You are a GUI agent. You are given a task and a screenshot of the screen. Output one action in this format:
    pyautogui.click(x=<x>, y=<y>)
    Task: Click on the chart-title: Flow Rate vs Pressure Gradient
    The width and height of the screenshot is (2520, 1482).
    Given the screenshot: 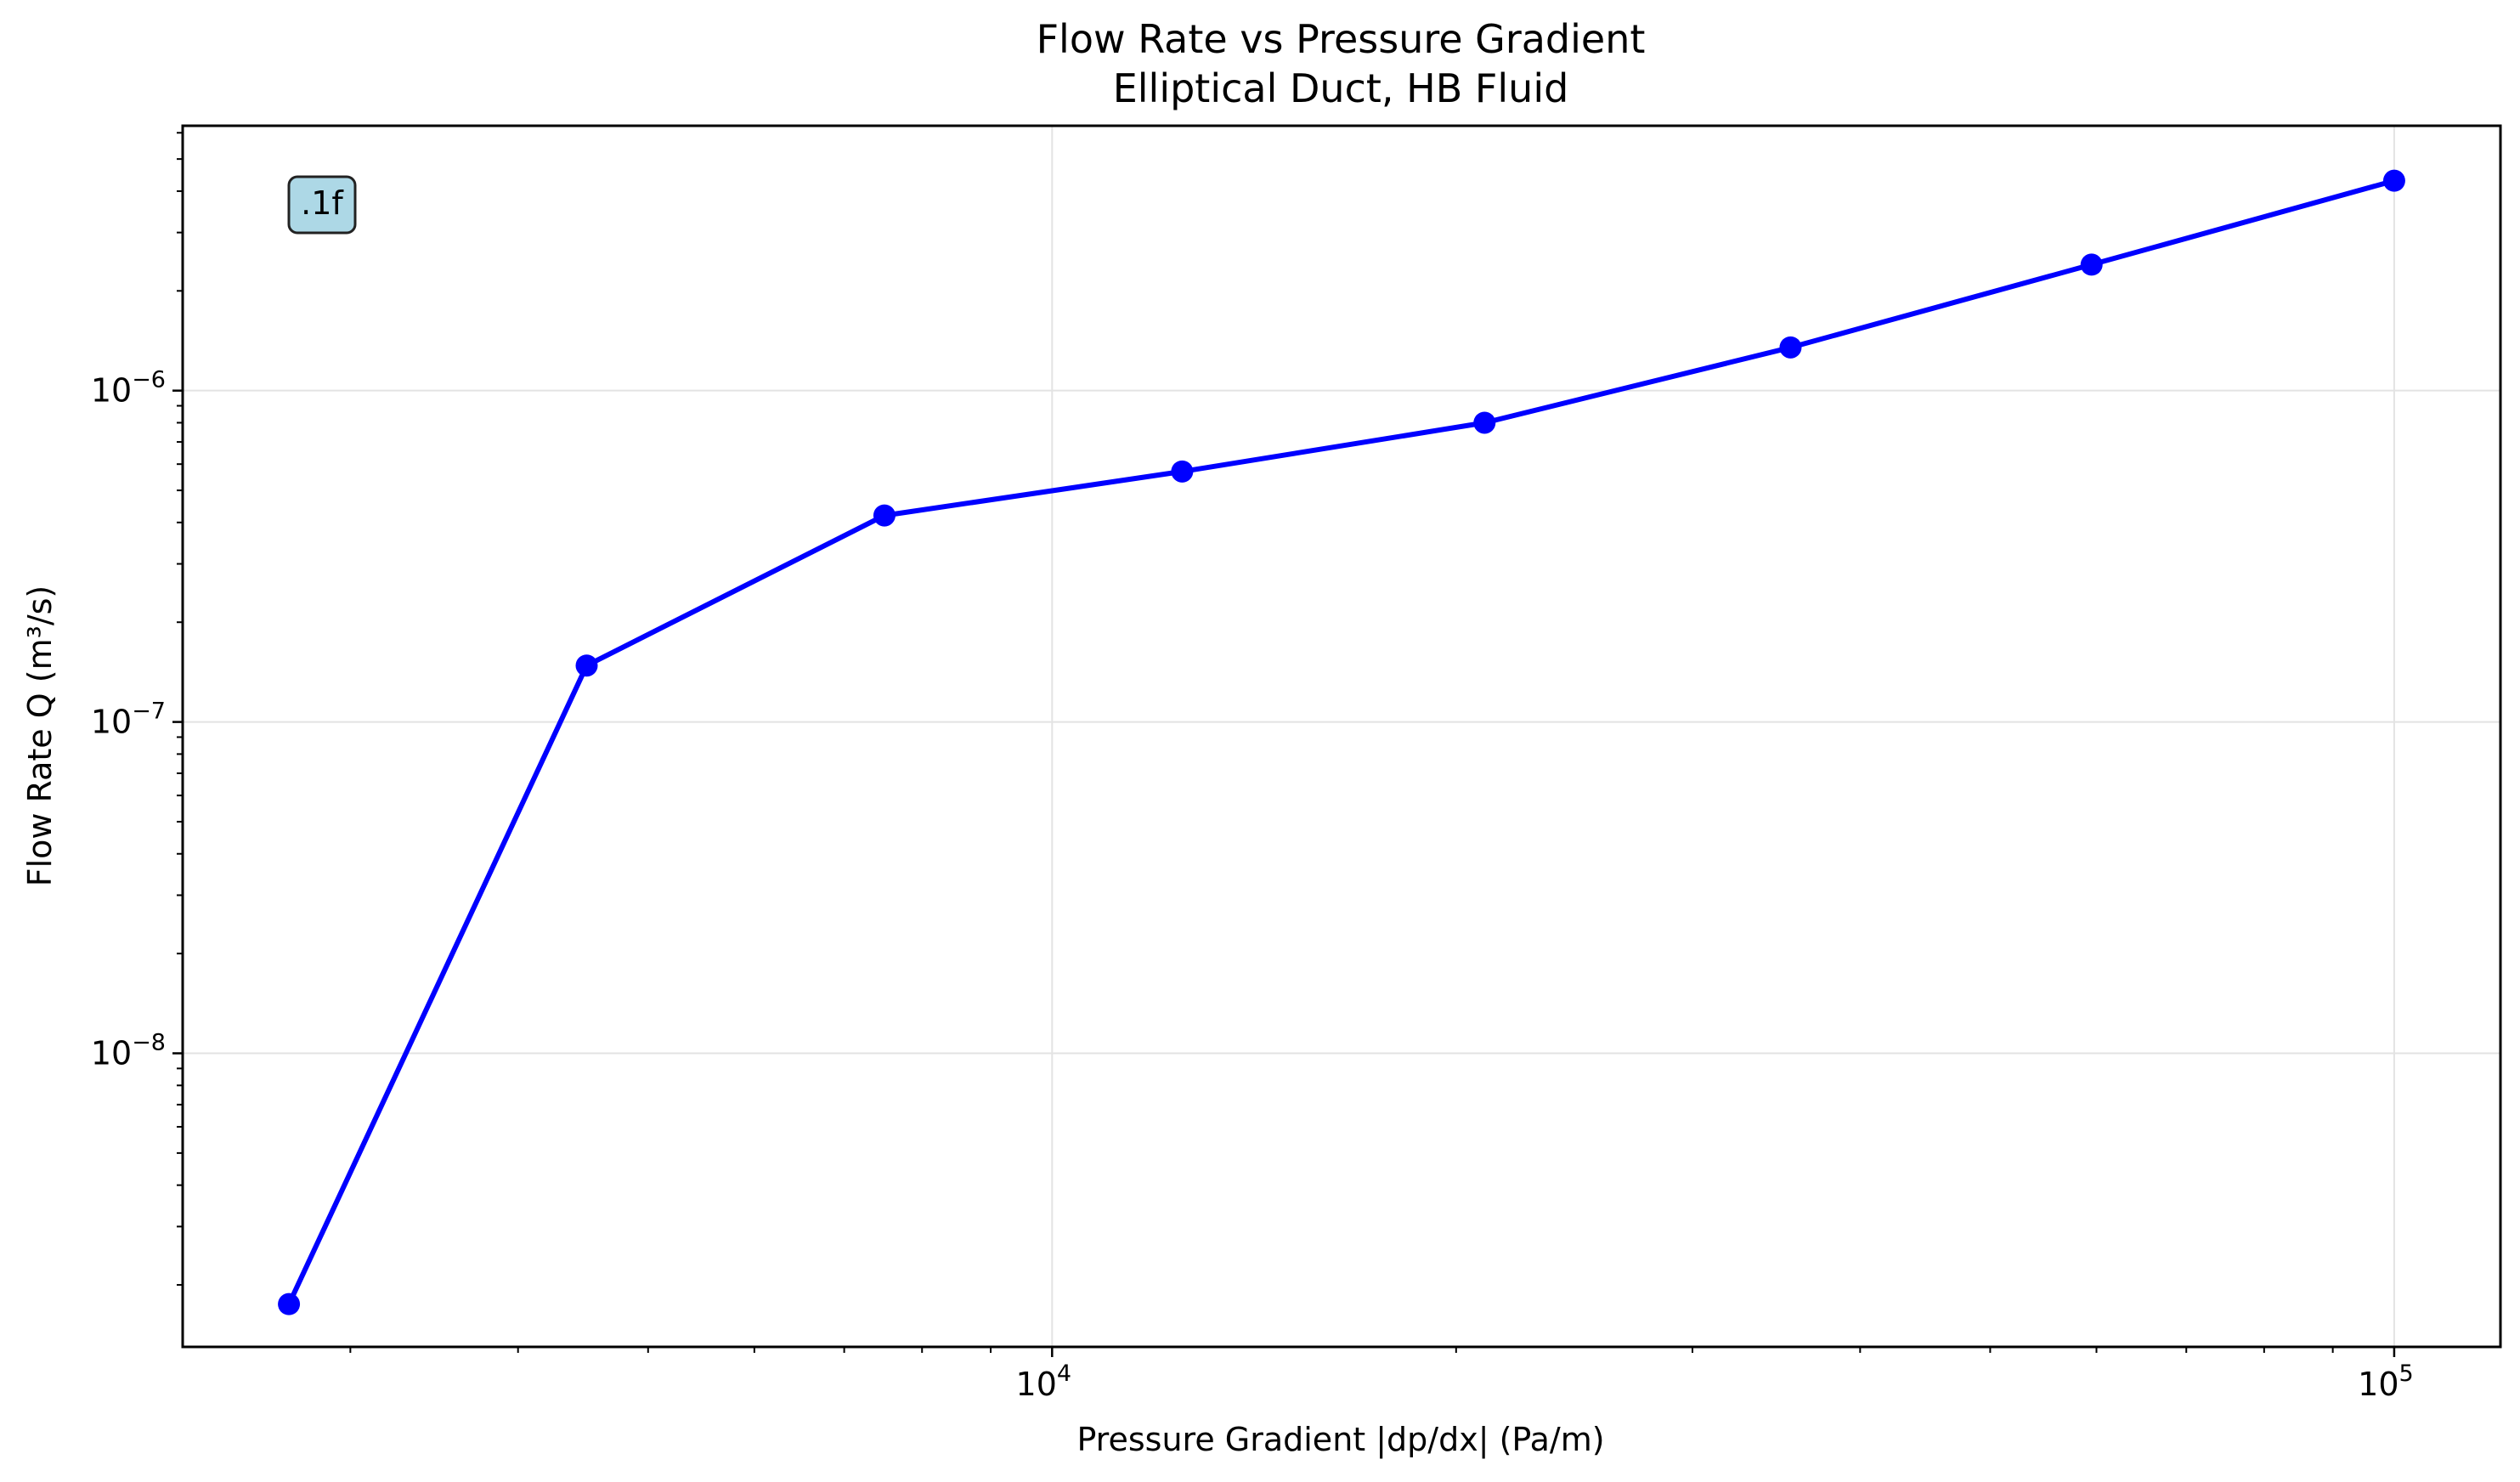 What is the action you would take?
    pyautogui.click(x=1341, y=39)
    